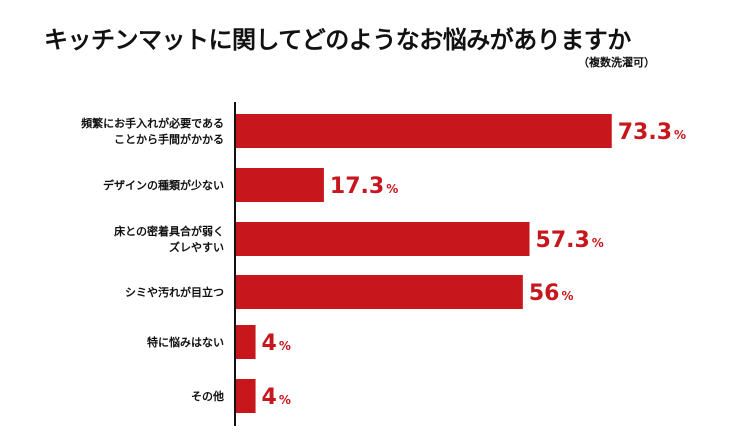 This screenshot has width=731, height=448. I want to click on category-label-3: 床との密着具合が弱くズレやすい, so click(169, 239).